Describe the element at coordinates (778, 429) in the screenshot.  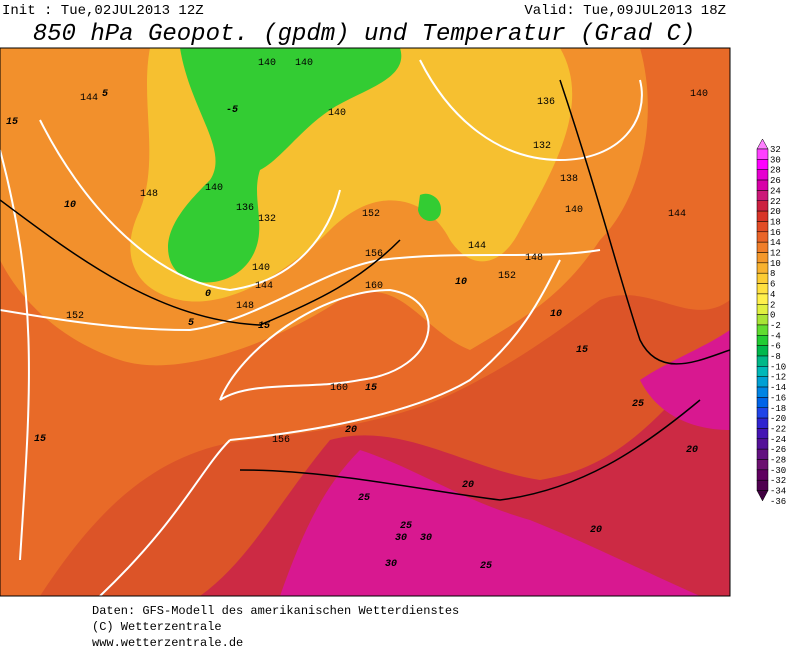
I see `colorbar-label: -22` at that location.